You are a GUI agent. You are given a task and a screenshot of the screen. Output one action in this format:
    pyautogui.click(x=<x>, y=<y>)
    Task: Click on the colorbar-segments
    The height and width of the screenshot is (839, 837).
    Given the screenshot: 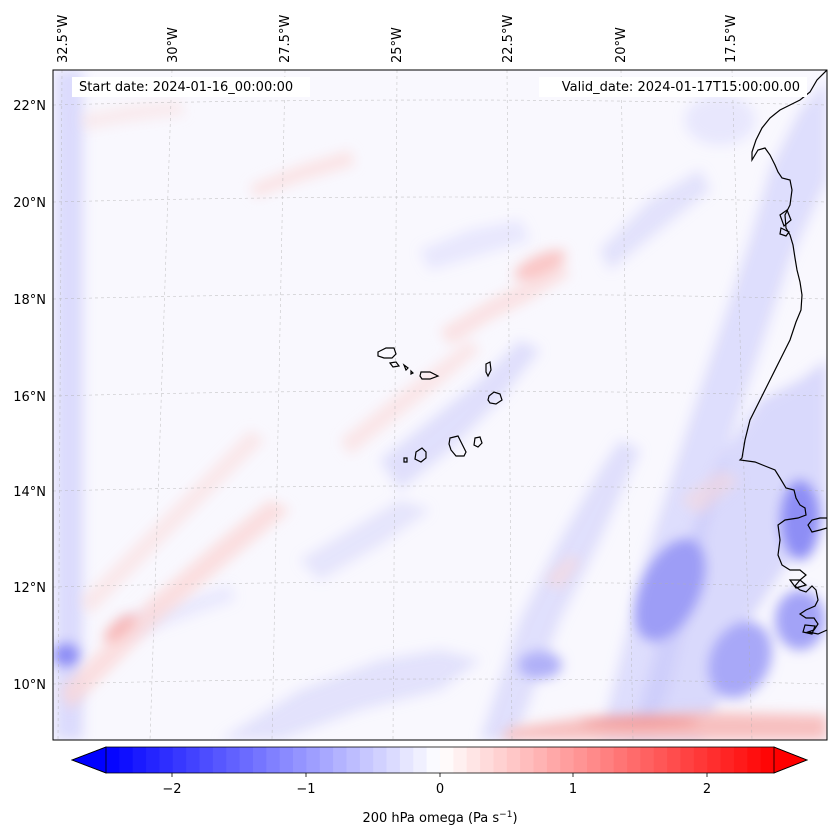 What is the action you would take?
    pyautogui.click(x=440, y=760)
    